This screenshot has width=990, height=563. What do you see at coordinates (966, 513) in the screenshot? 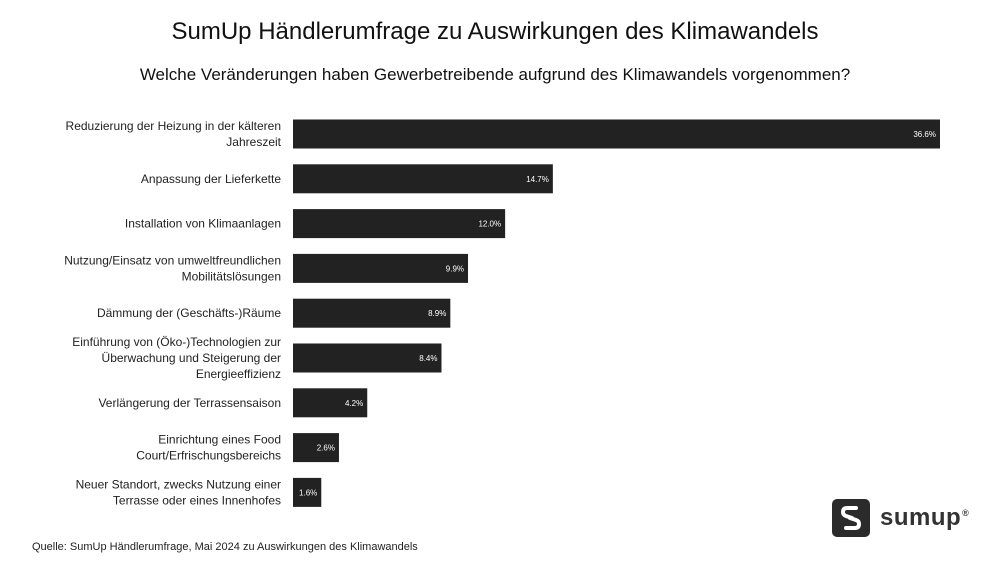
I see `registered-mark: ®` at bounding box center [966, 513].